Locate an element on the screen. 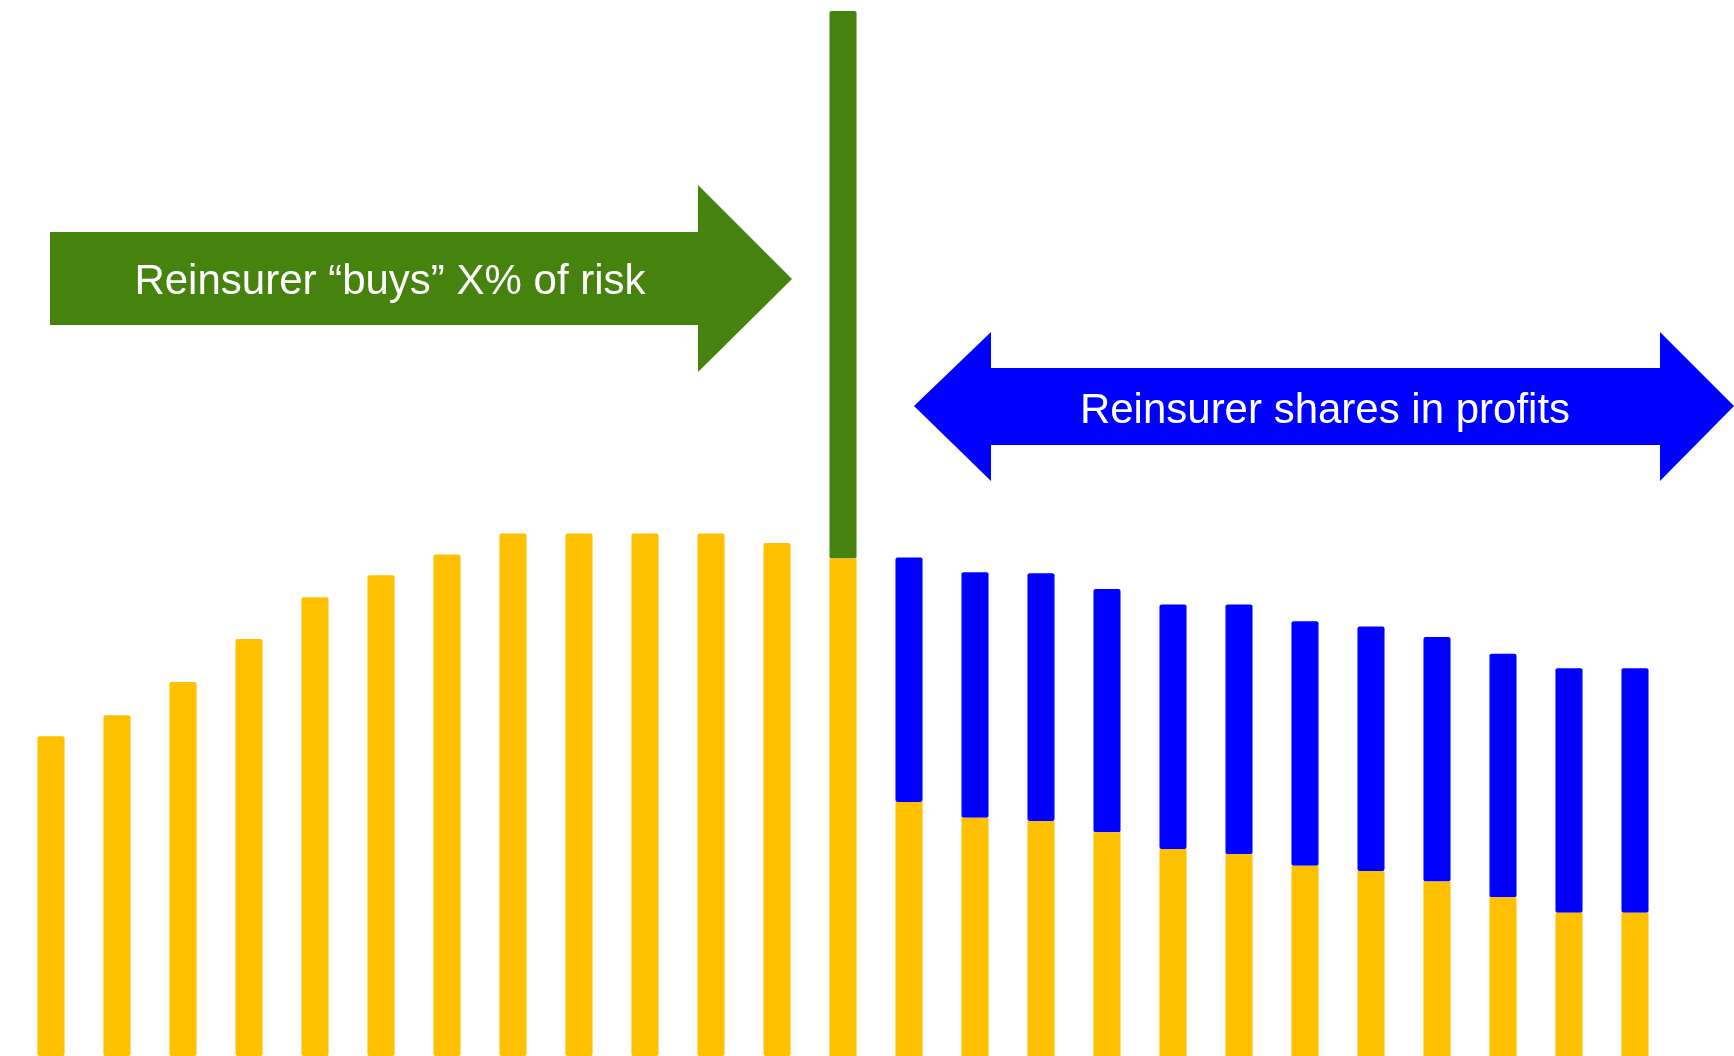 The image size is (1734, 1056). annotation: Reinsurer “buys” X% of risk is located at coordinates (390, 280).